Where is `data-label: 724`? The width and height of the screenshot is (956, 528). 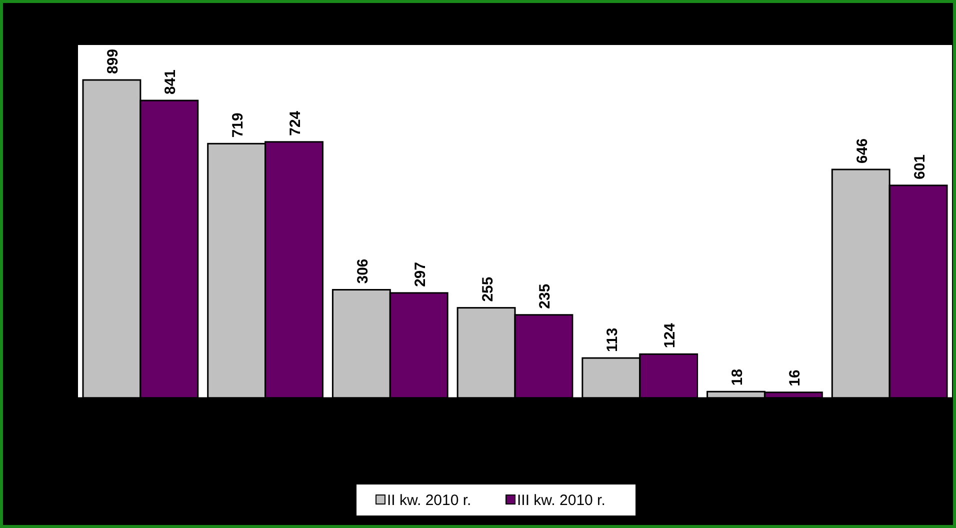
data-label: 724 is located at coordinates (295, 123).